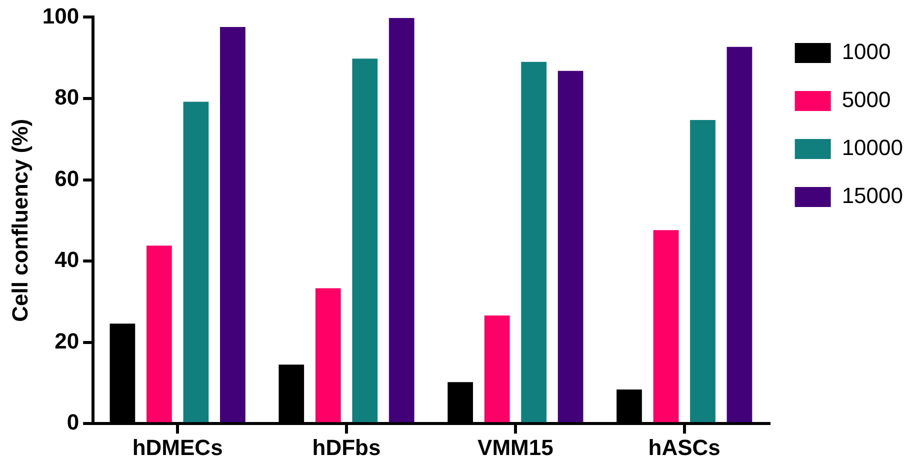 Image resolution: width=923 pixels, height=464 pixels. What do you see at coordinates (873, 147) in the screenshot?
I see `legend-label: 10000` at bounding box center [873, 147].